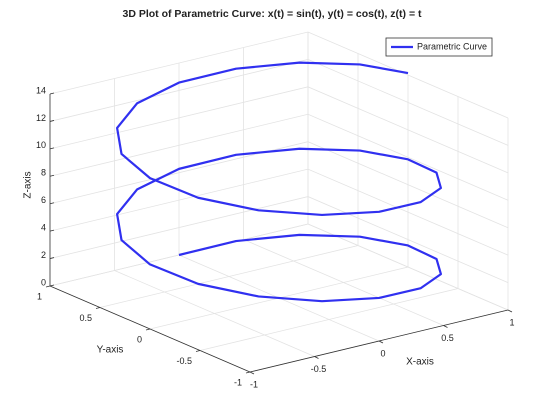  Describe the element at coordinates (319, 369) in the screenshot. I see `x-tick-label: -0.5` at that location.